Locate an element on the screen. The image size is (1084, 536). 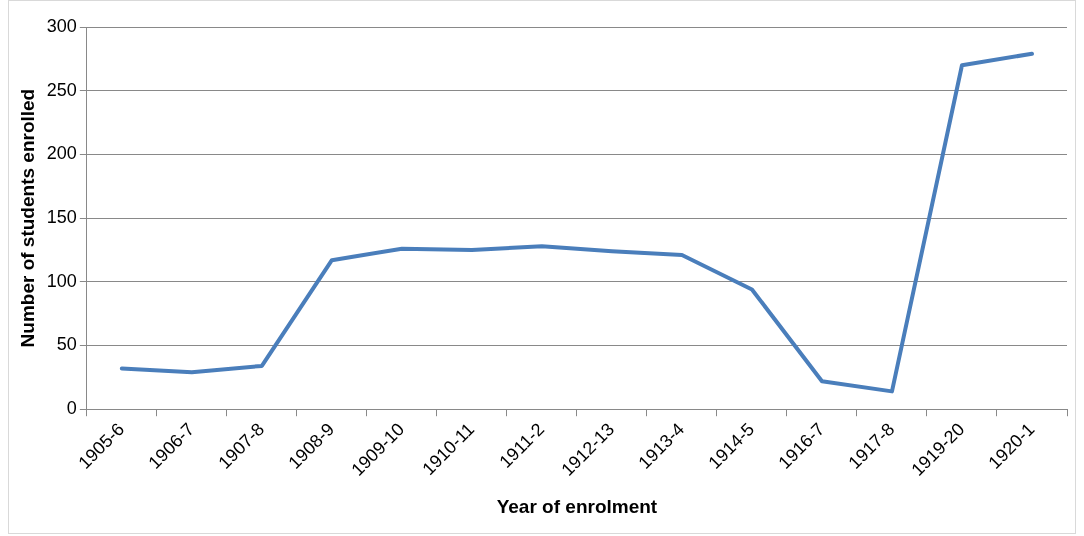
y-tick-label: 0 is located at coordinates (71, 408).